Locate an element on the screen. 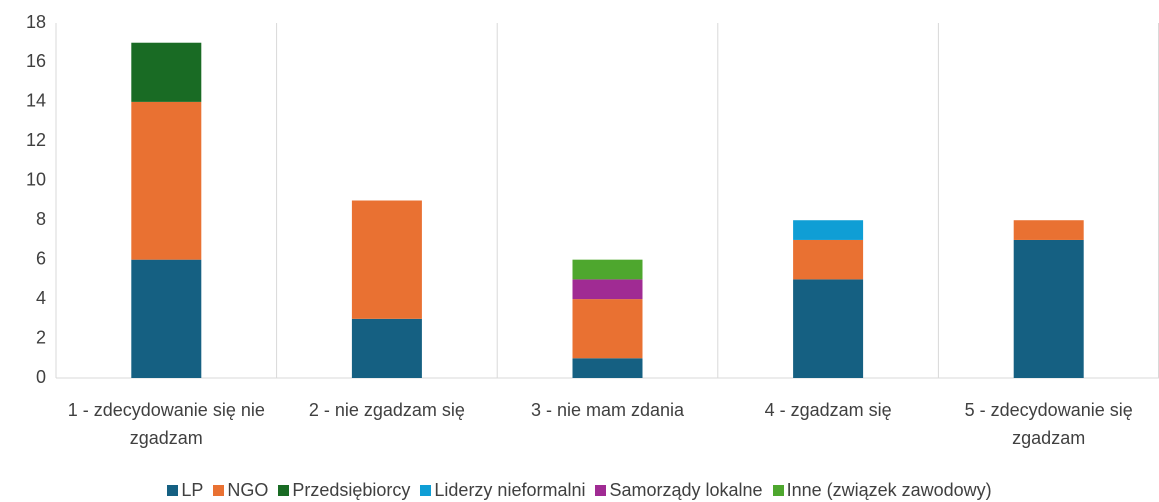 The width and height of the screenshot is (1159, 502). x-tick-label: 5 - zdecydowanie się zgadzam is located at coordinates (1048, 424).